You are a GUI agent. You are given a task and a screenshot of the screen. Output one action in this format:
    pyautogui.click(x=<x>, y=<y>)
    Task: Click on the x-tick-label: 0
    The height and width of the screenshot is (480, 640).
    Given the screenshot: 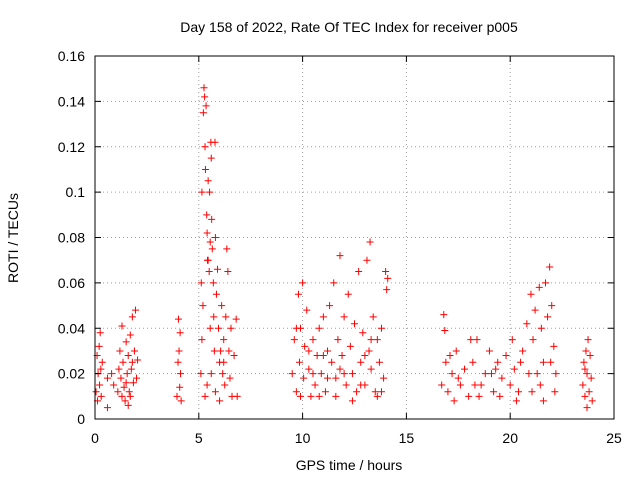 What is the action you would take?
    pyautogui.click(x=95, y=438)
    